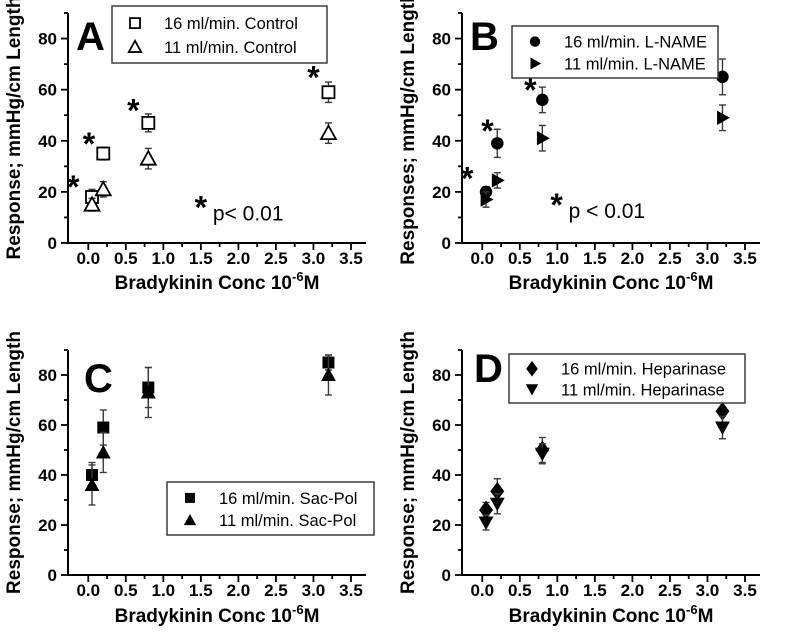  What do you see at coordinates (190, 519) in the screenshot?
I see `legend-marker-triangle-up-filled` at bounding box center [190, 519].